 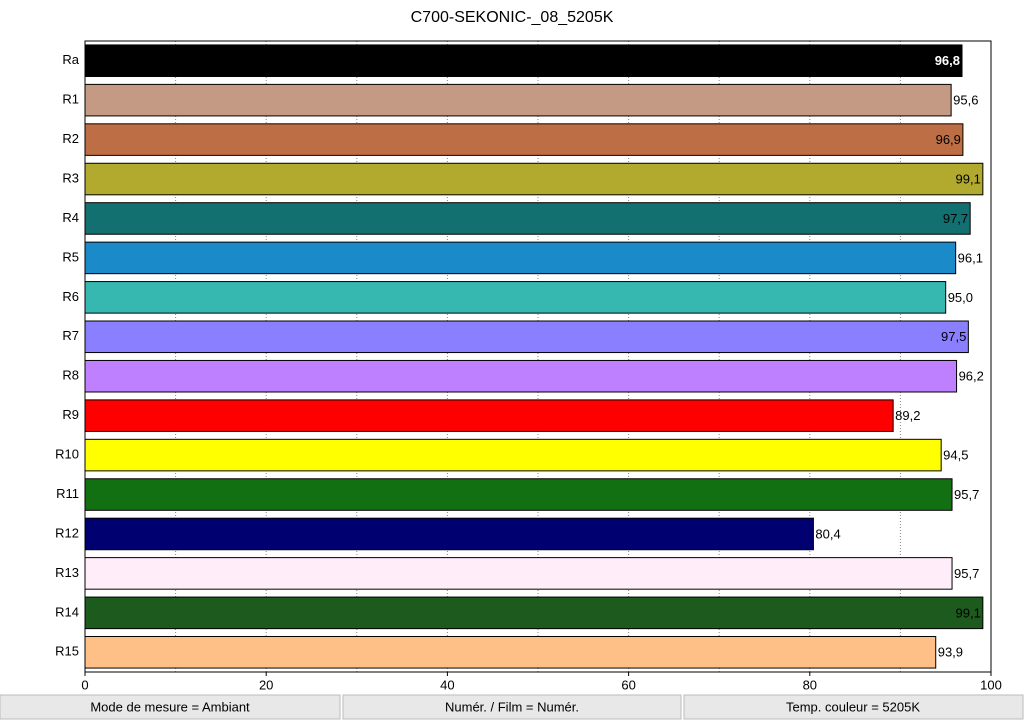 I want to click on y-tick-label: R3, so click(x=70, y=177).